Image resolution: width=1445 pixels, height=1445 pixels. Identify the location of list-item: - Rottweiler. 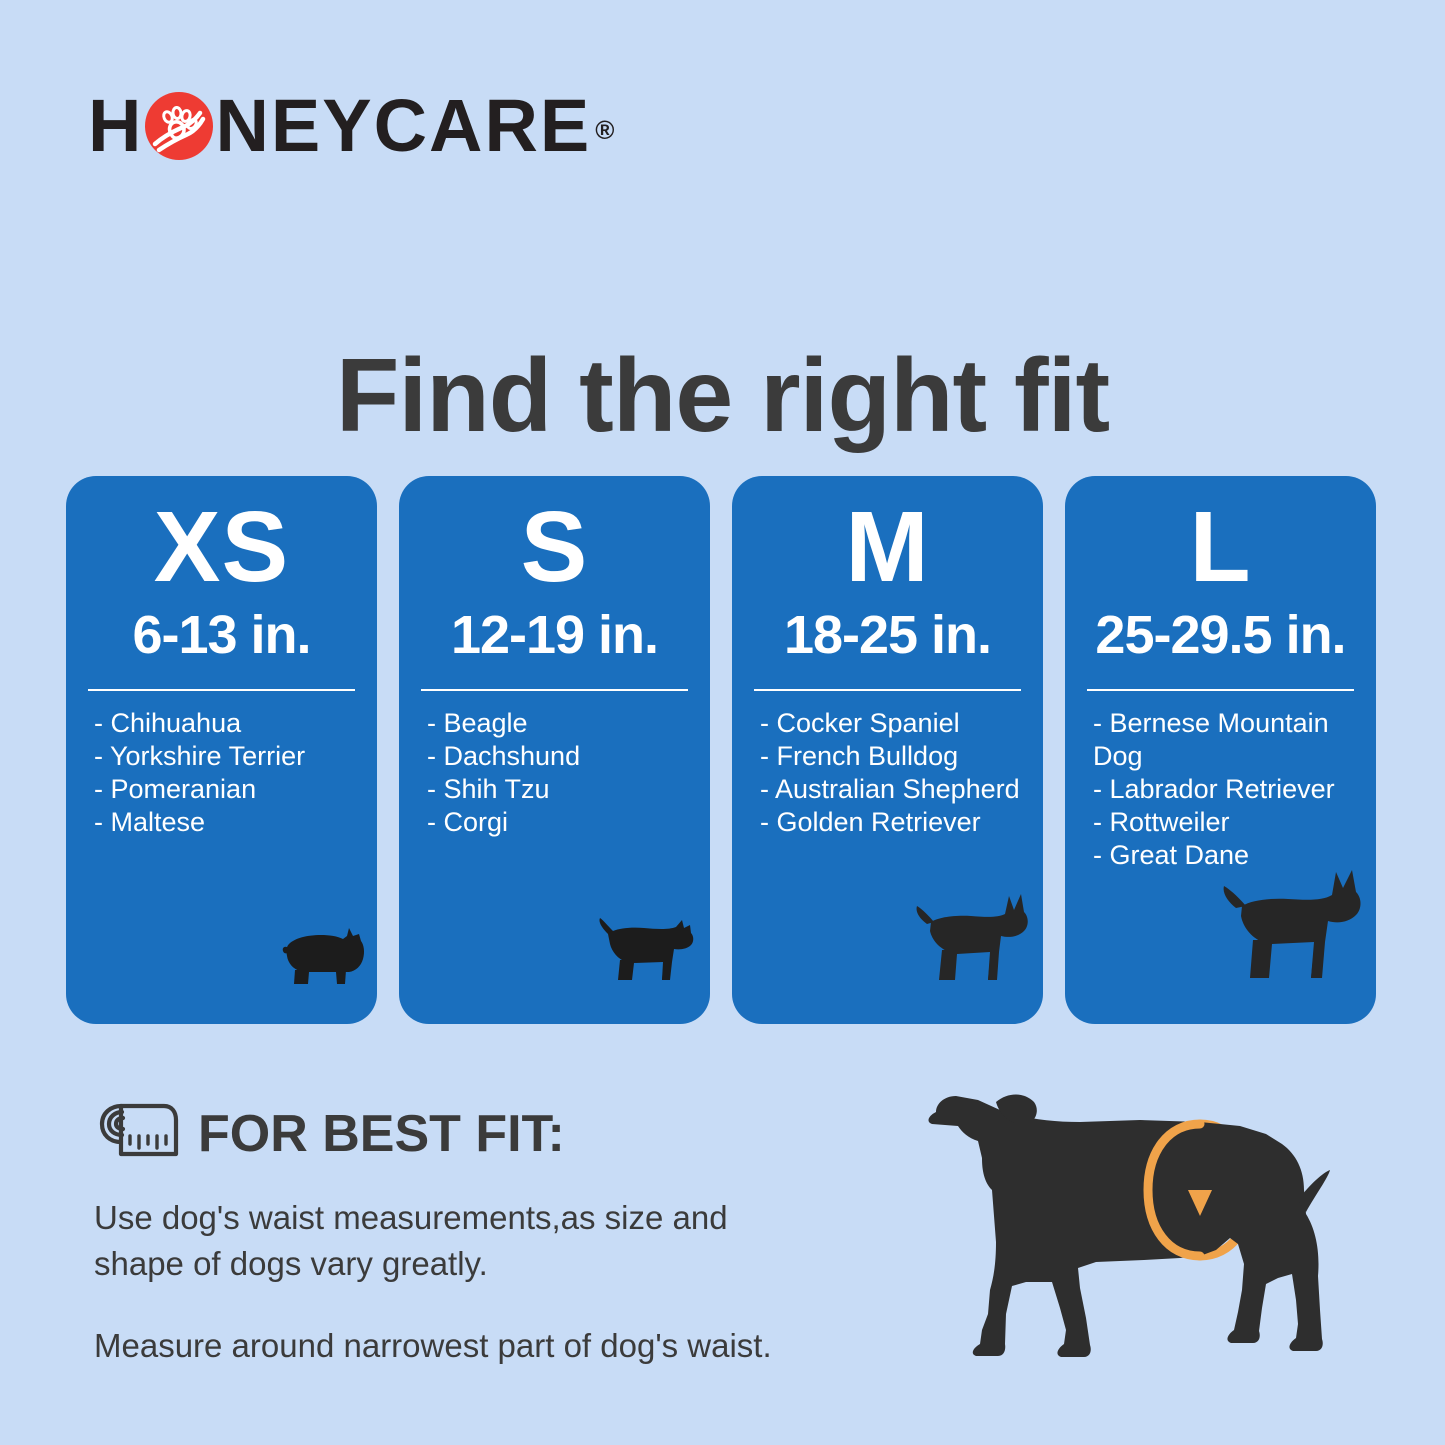
(1161, 822).